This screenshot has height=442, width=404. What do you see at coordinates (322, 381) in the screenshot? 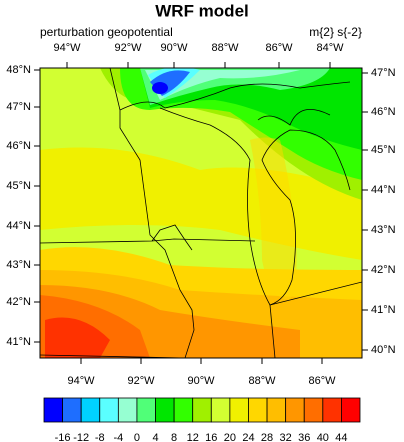
I see `bottom-lon-label: 86°W` at bounding box center [322, 381].